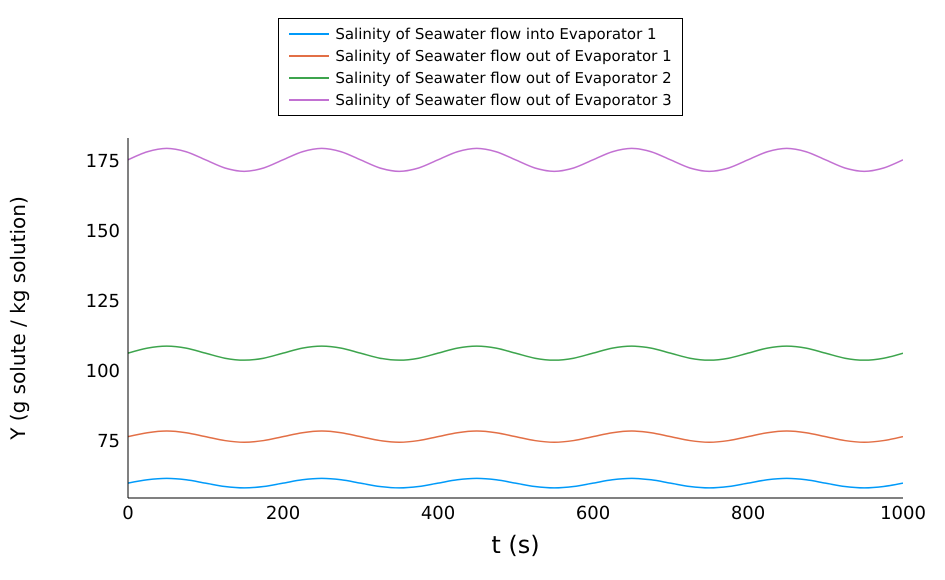 The image size is (945, 580). Describe the element at coordinates (103, 301) in the screenshot. I see `y-tick-label: 125` at that location.